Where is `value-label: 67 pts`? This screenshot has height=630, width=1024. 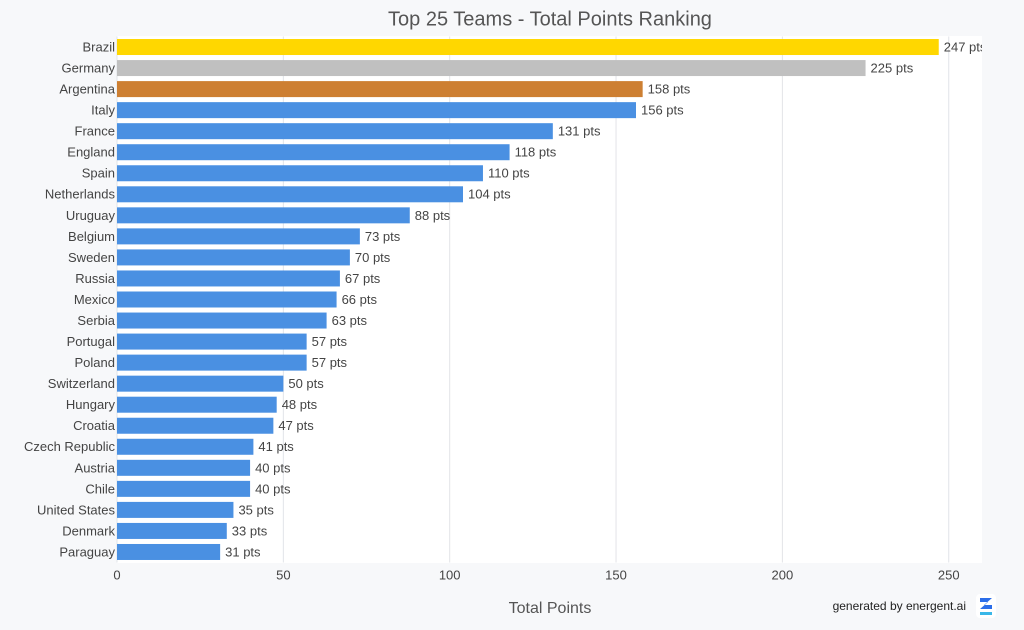
value-label: 67 pts is located at coordinates (363, 278).